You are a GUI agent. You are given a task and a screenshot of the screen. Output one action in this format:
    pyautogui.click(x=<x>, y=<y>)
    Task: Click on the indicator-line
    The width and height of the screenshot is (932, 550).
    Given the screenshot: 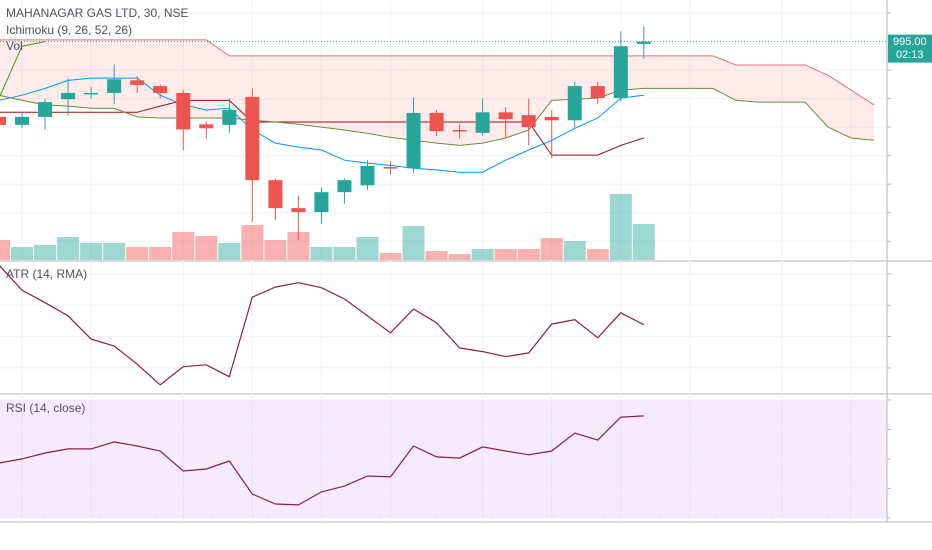 What is the action you would take?
    pyautogui.click(x=322, y=460)
    